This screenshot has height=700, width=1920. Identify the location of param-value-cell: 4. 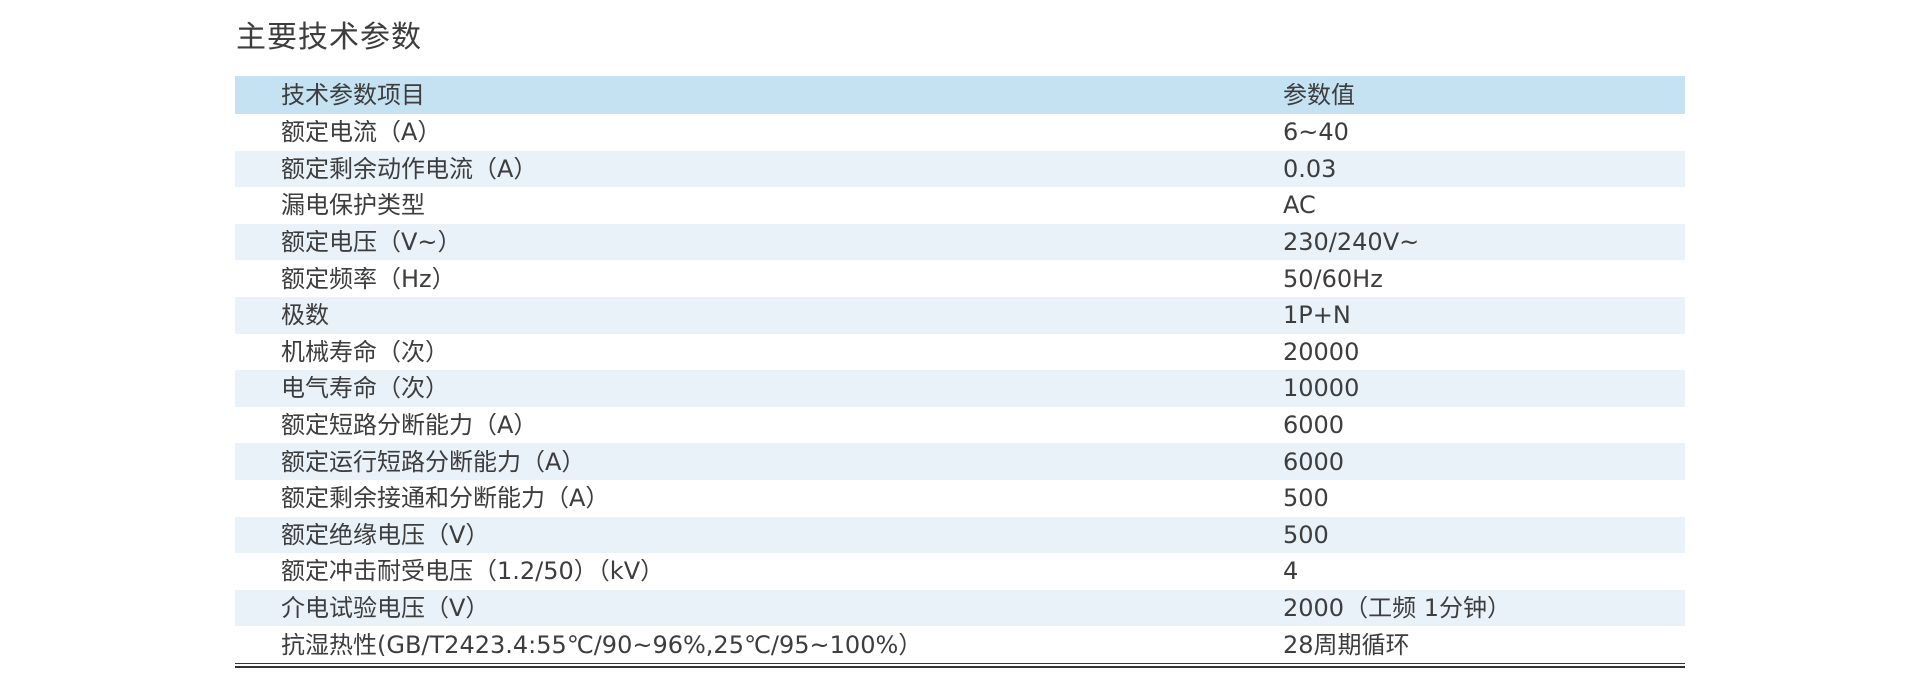
(1291, 571).